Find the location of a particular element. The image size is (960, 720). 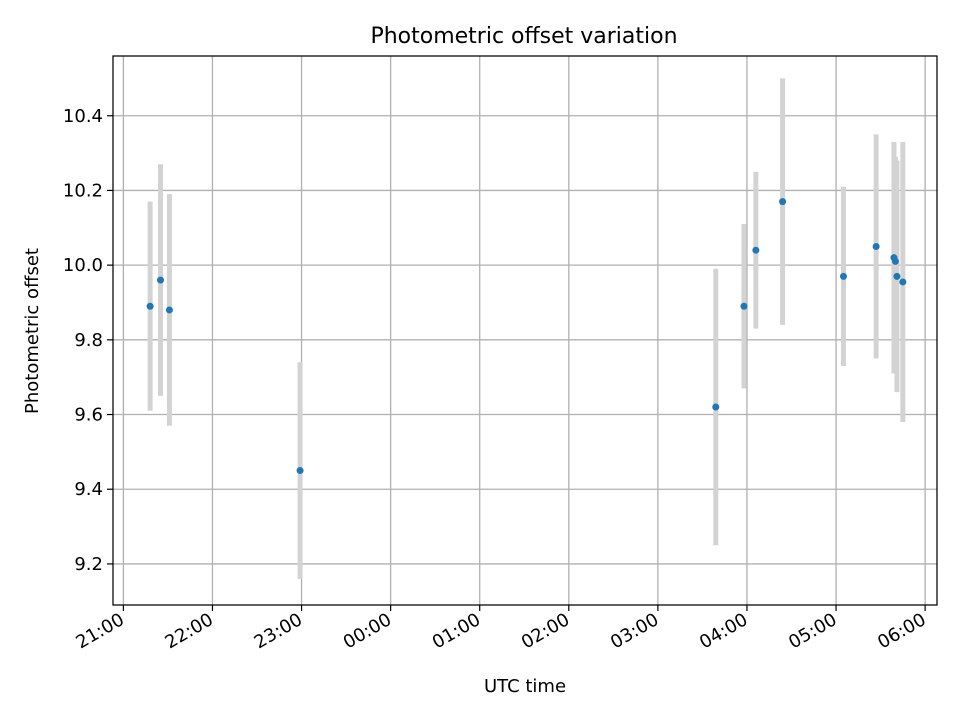

y-axis-label: Photometric offset is located at coordinates (32, 331).